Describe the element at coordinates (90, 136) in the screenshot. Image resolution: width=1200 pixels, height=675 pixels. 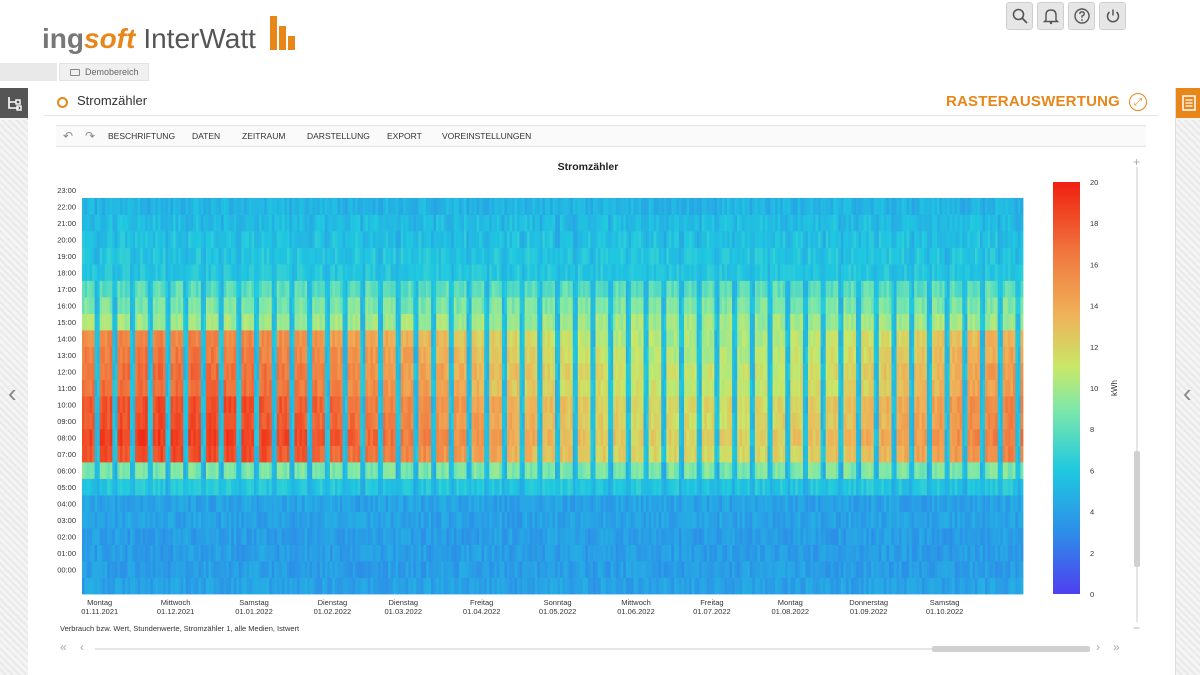
I see `redo-icon: ↷` at that location.